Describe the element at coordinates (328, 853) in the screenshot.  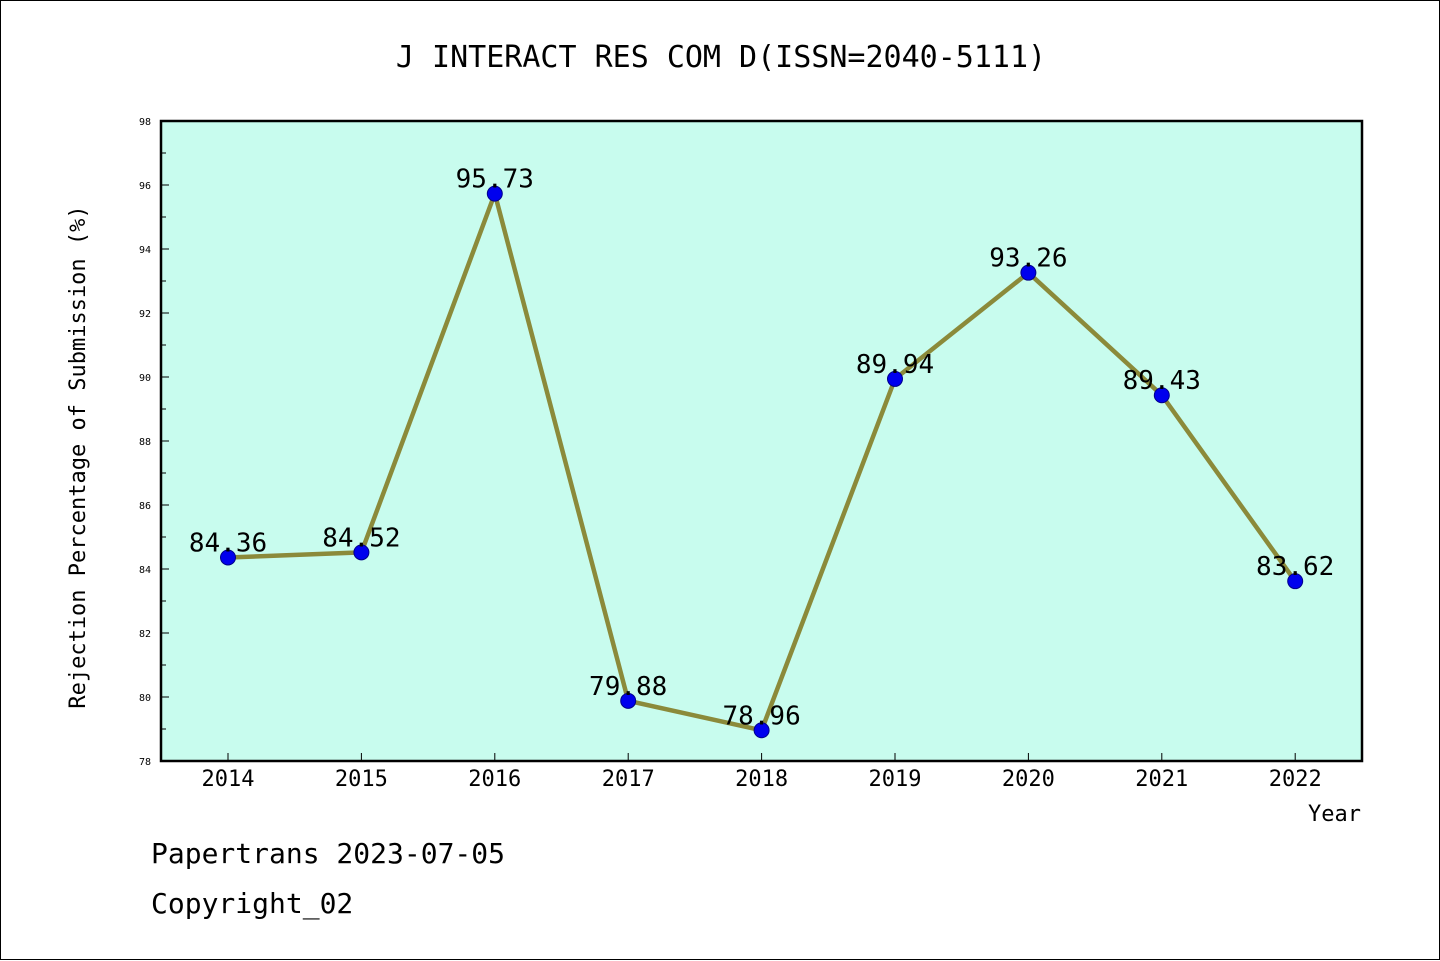
I see `footer-publisher-date: Papertrans 2023-07-05` at that location.